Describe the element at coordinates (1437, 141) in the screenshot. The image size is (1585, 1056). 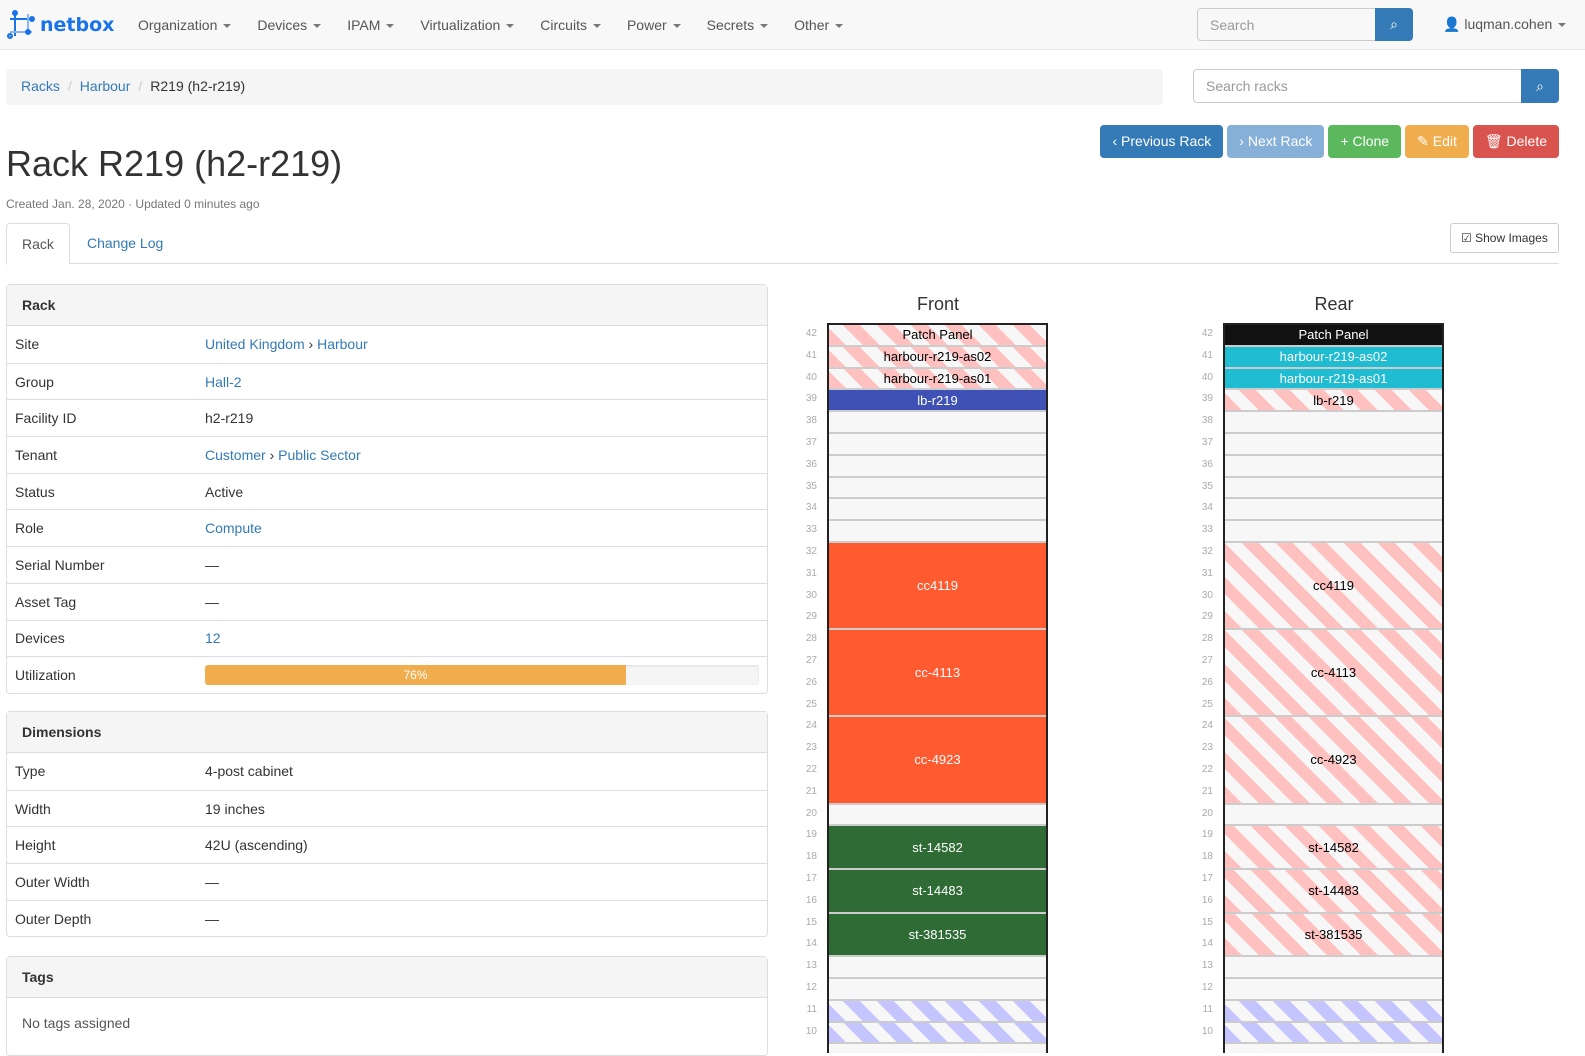
I see `edit-button: ✎ Edit` at that location.